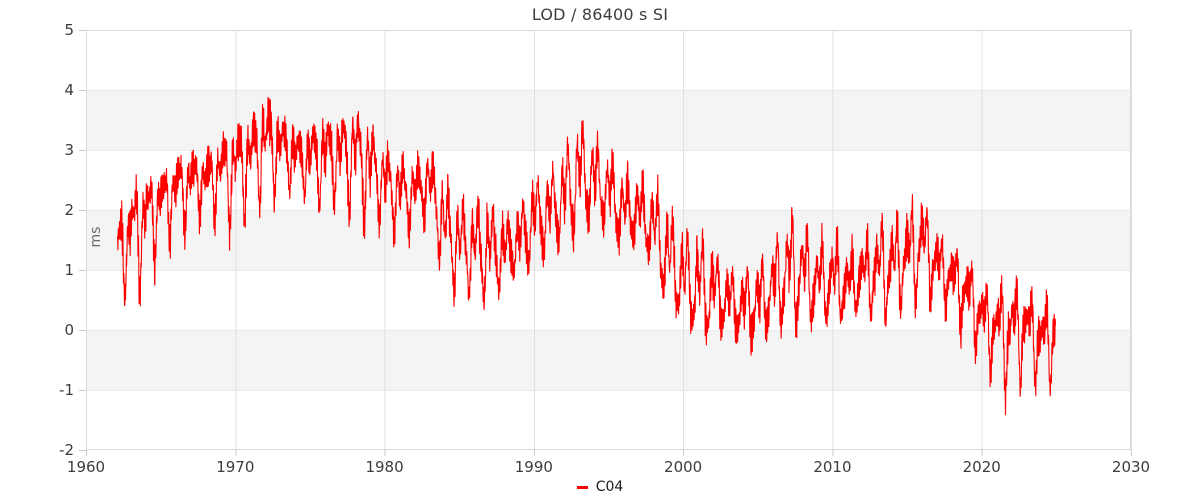  What do you see at coordinates (235, 467) in the screenshot?
I see `x-tick-label: 1970` at bounding box center [235, 467].